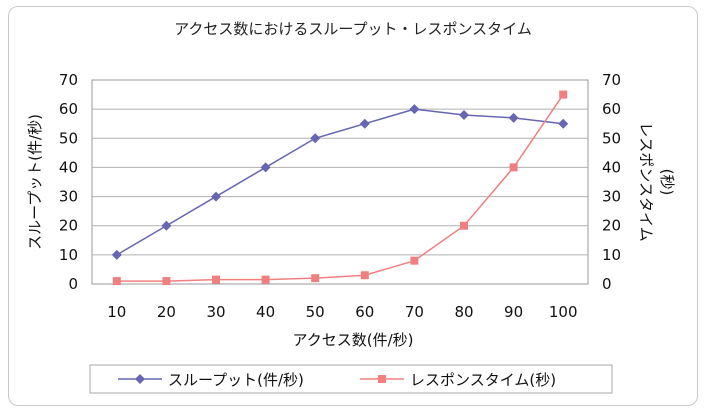  I want to click on x-tick-label: 100, so click(563, 312).